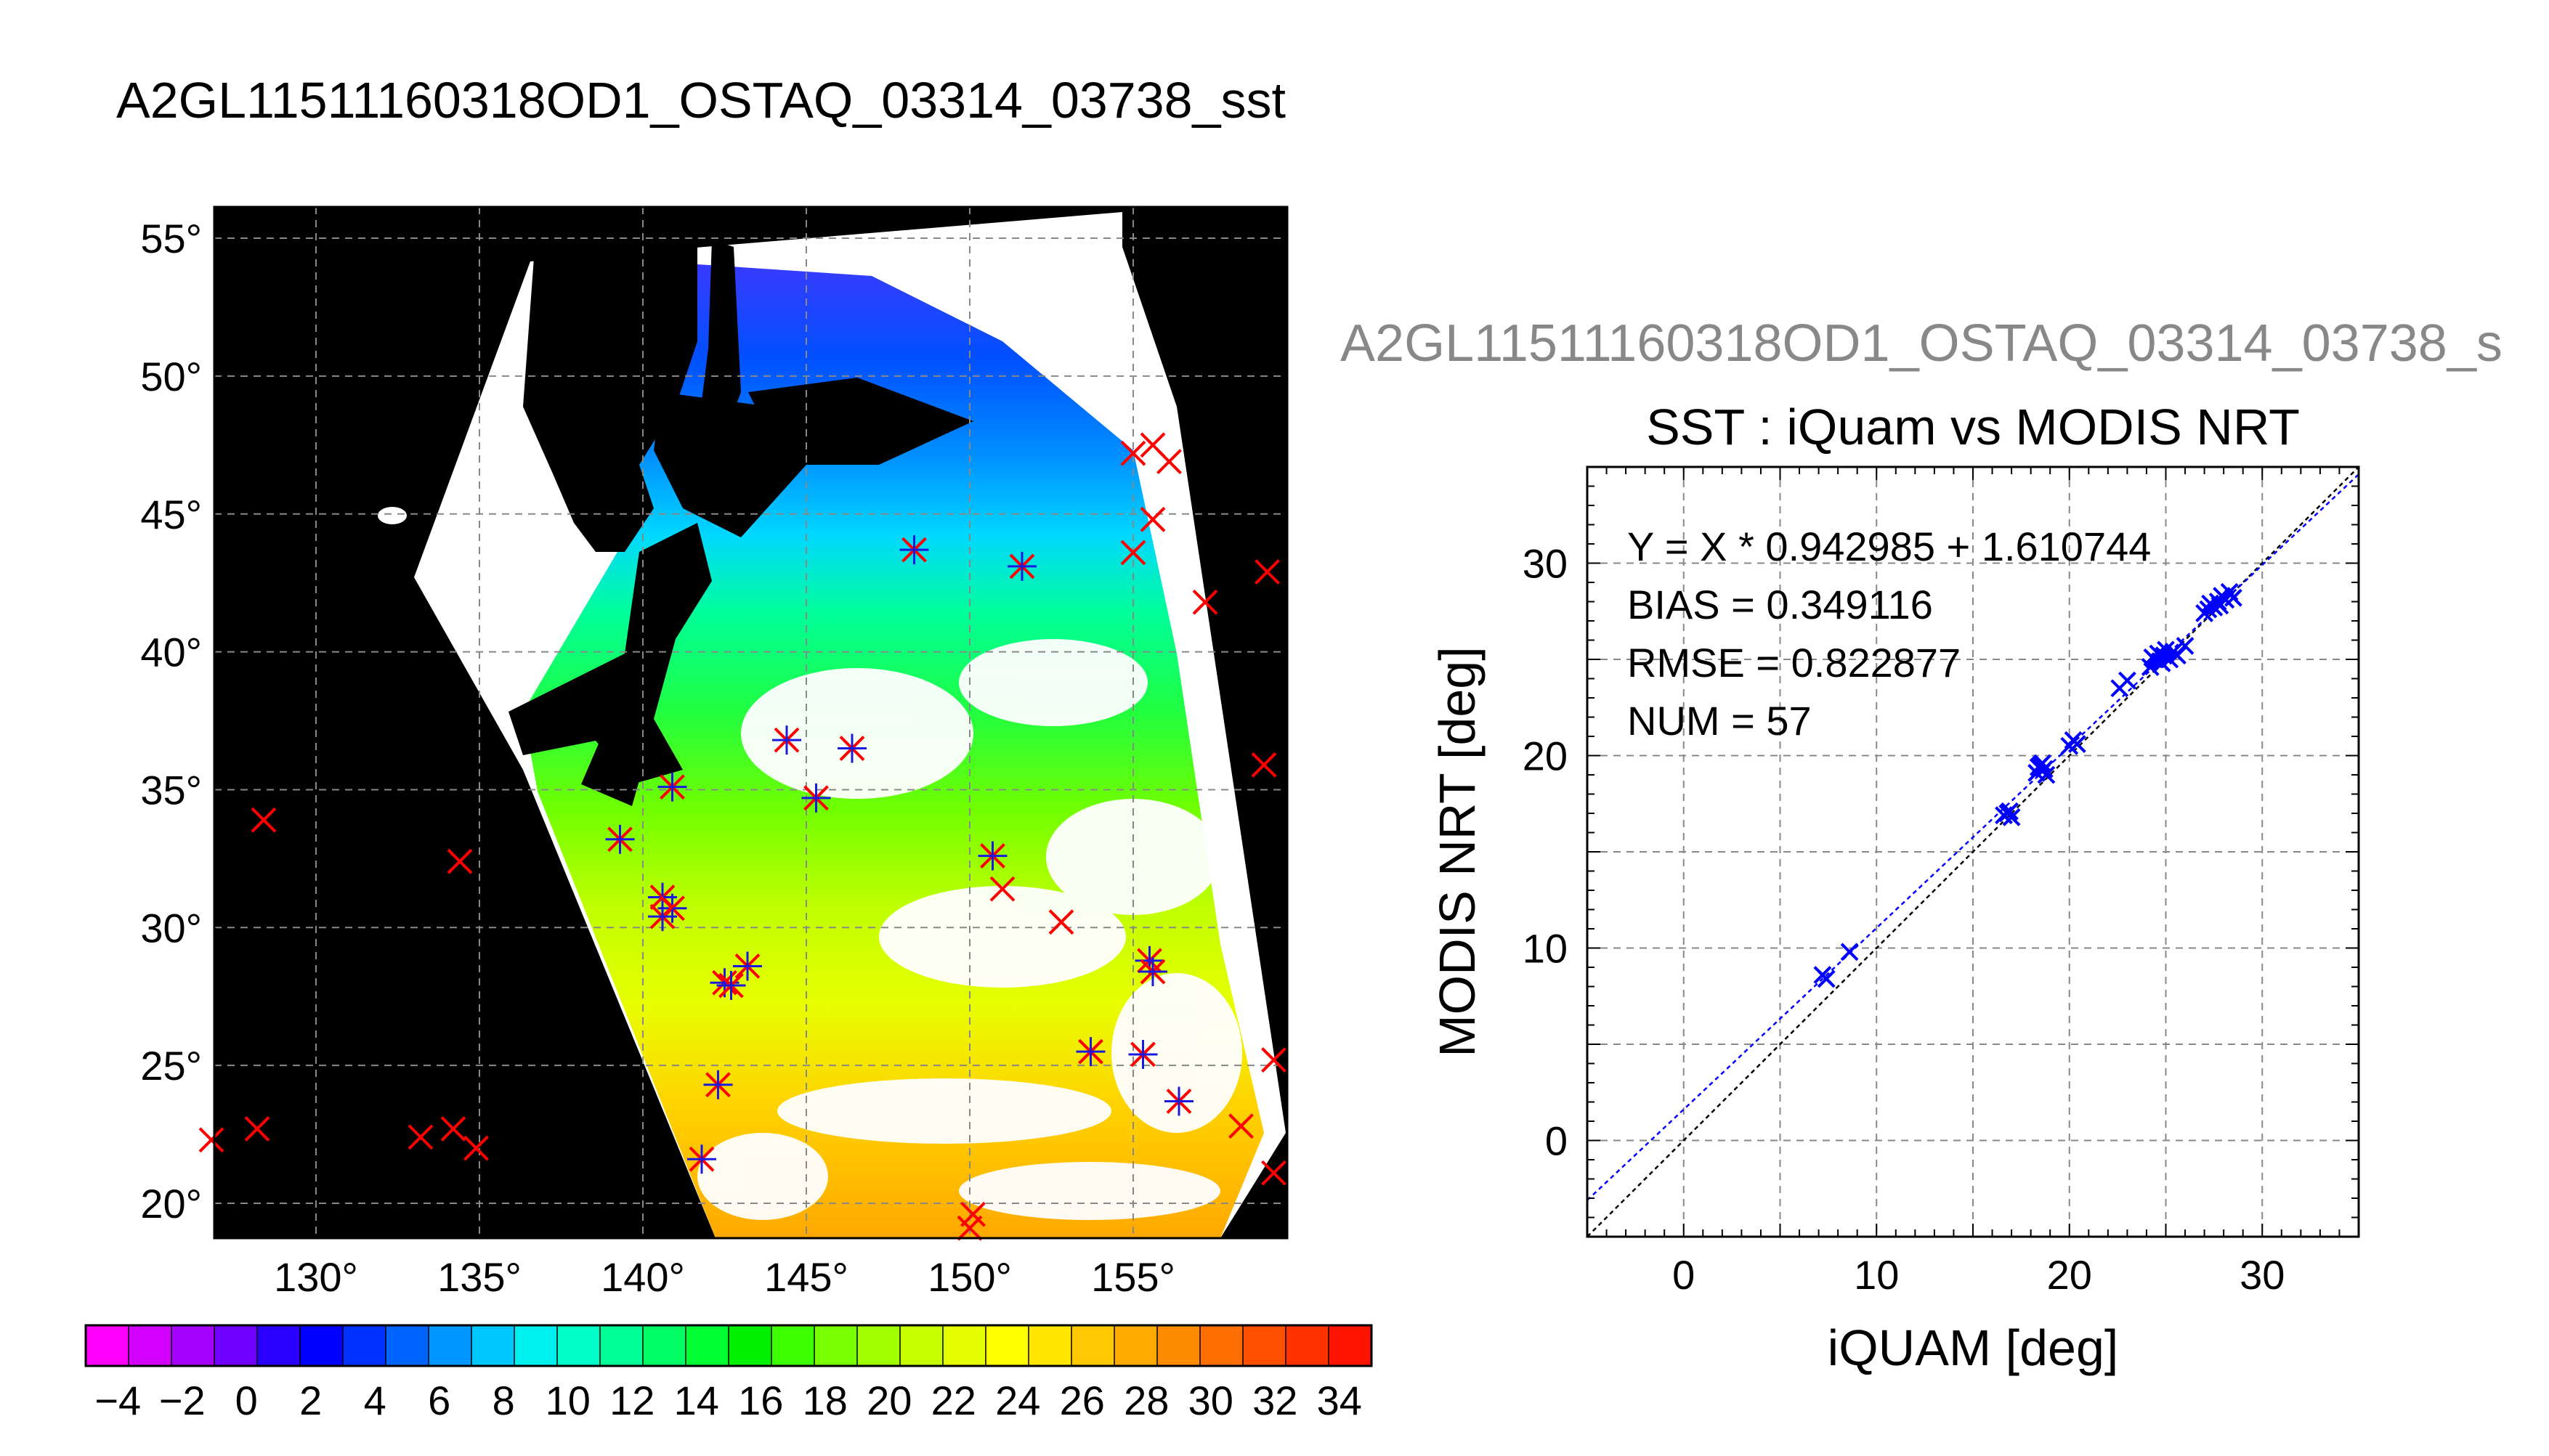  Describe the element at coordinates (701, 100) in the screenshot. I see `page-title: A2GL11511160318OD1_OSTAQ_03314_03738_sst` at that location.